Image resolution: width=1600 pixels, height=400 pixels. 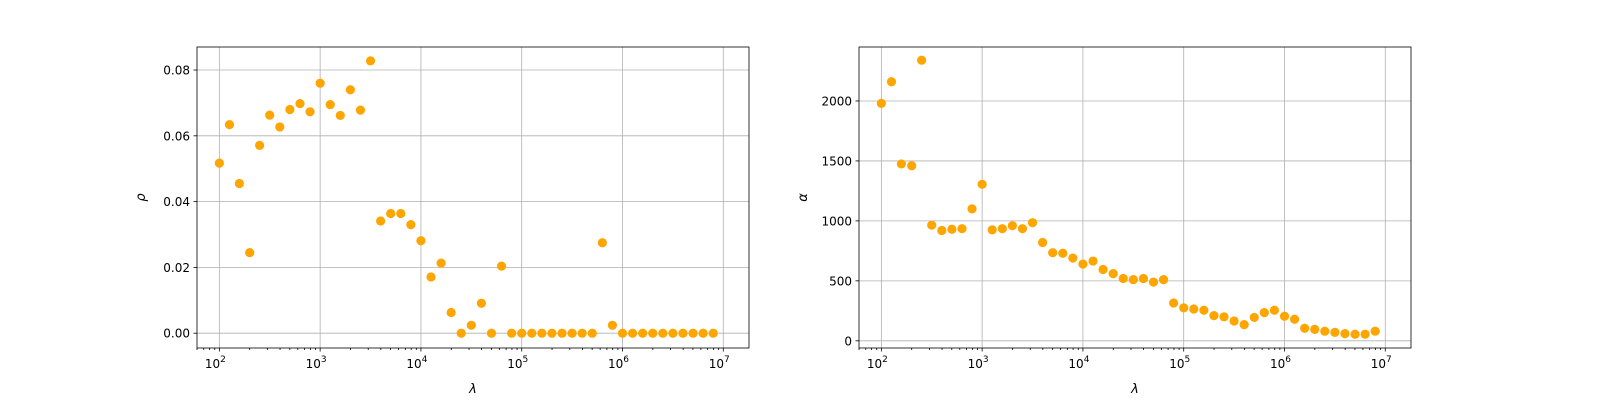 I want to click on alpha-x-tick-label: 10², so click(x=877, y=363).